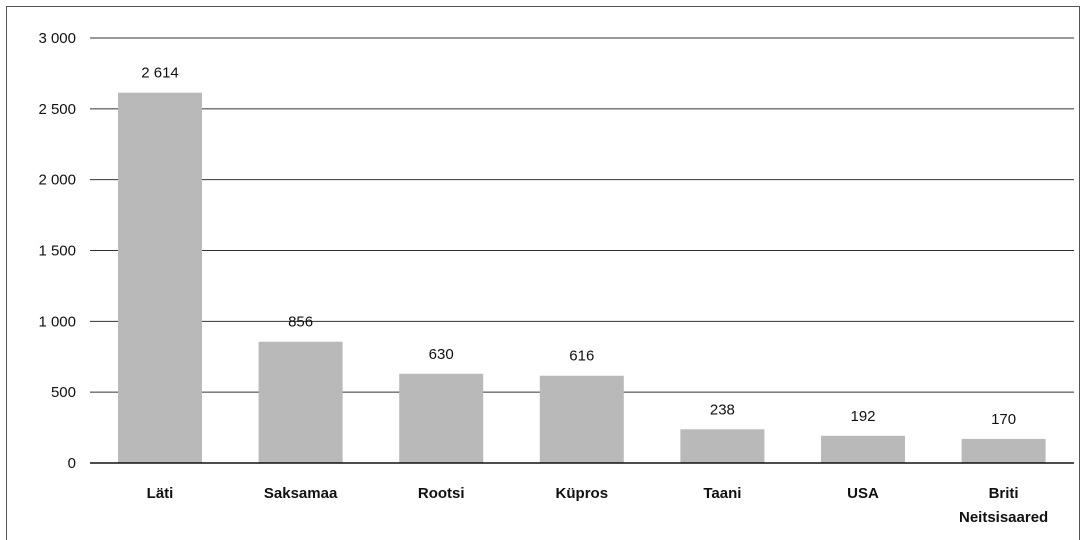 The height and width of the screenshot is (540, 1087). Describe the element at coordinates (160, 73) in the screenshot. I see `data-label: 2 614` at that location.